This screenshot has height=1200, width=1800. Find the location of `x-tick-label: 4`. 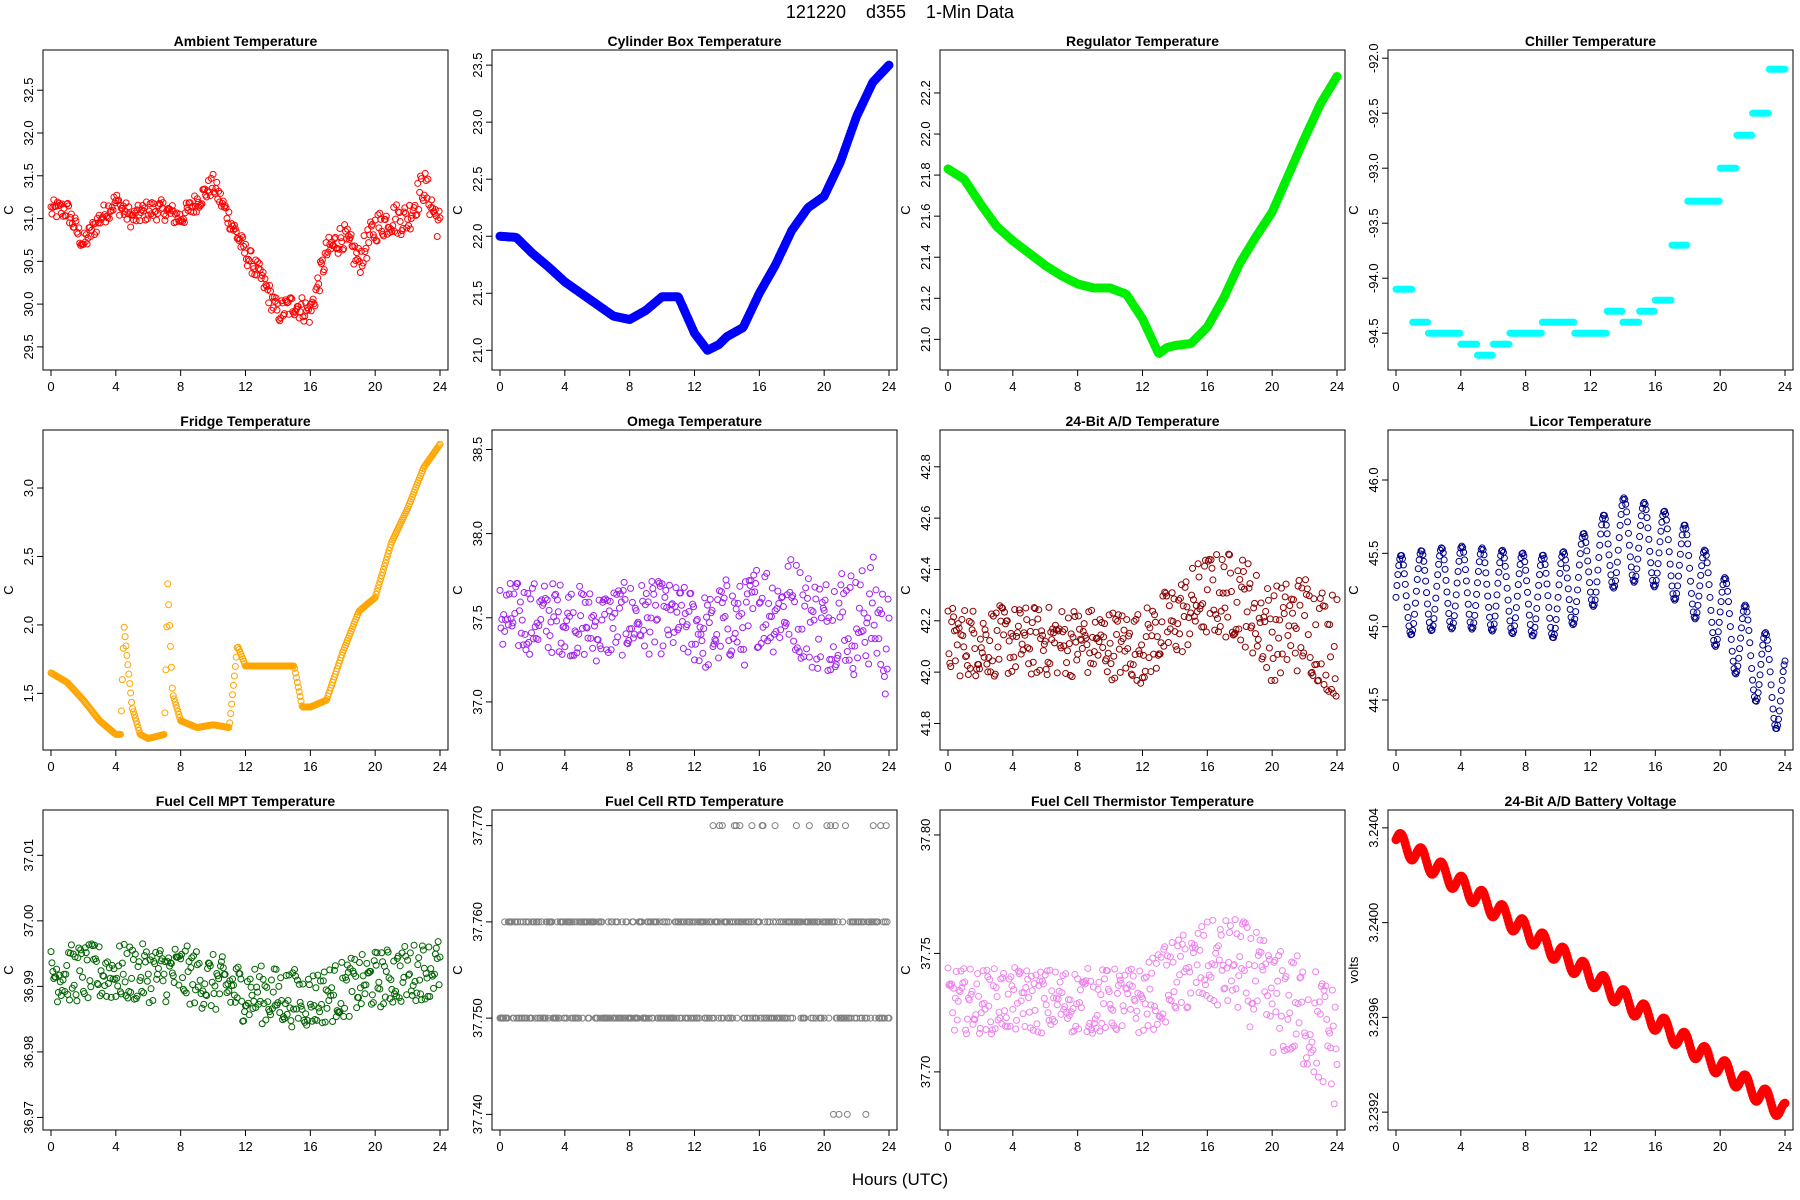

x-tick-label: 4 is located at coordinates (1012, 386).